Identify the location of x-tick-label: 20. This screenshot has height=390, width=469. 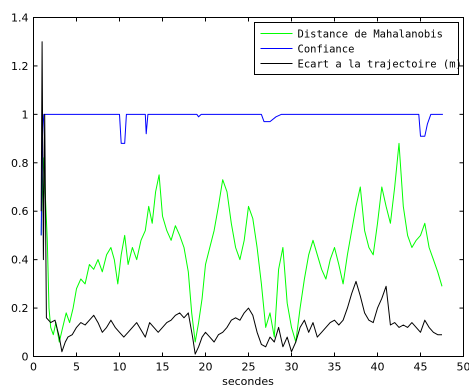
(206, 367).